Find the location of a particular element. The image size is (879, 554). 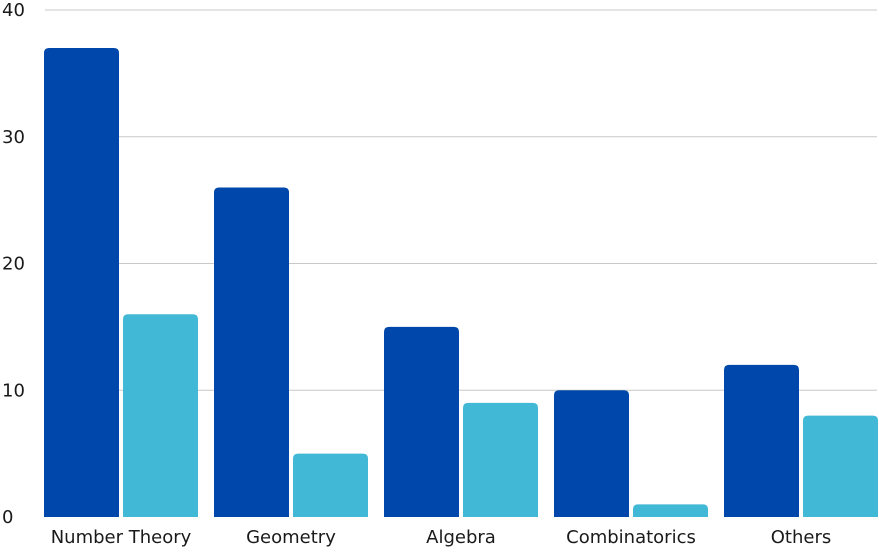

bar-series-2-algebra is located at coordinates (500, 459).